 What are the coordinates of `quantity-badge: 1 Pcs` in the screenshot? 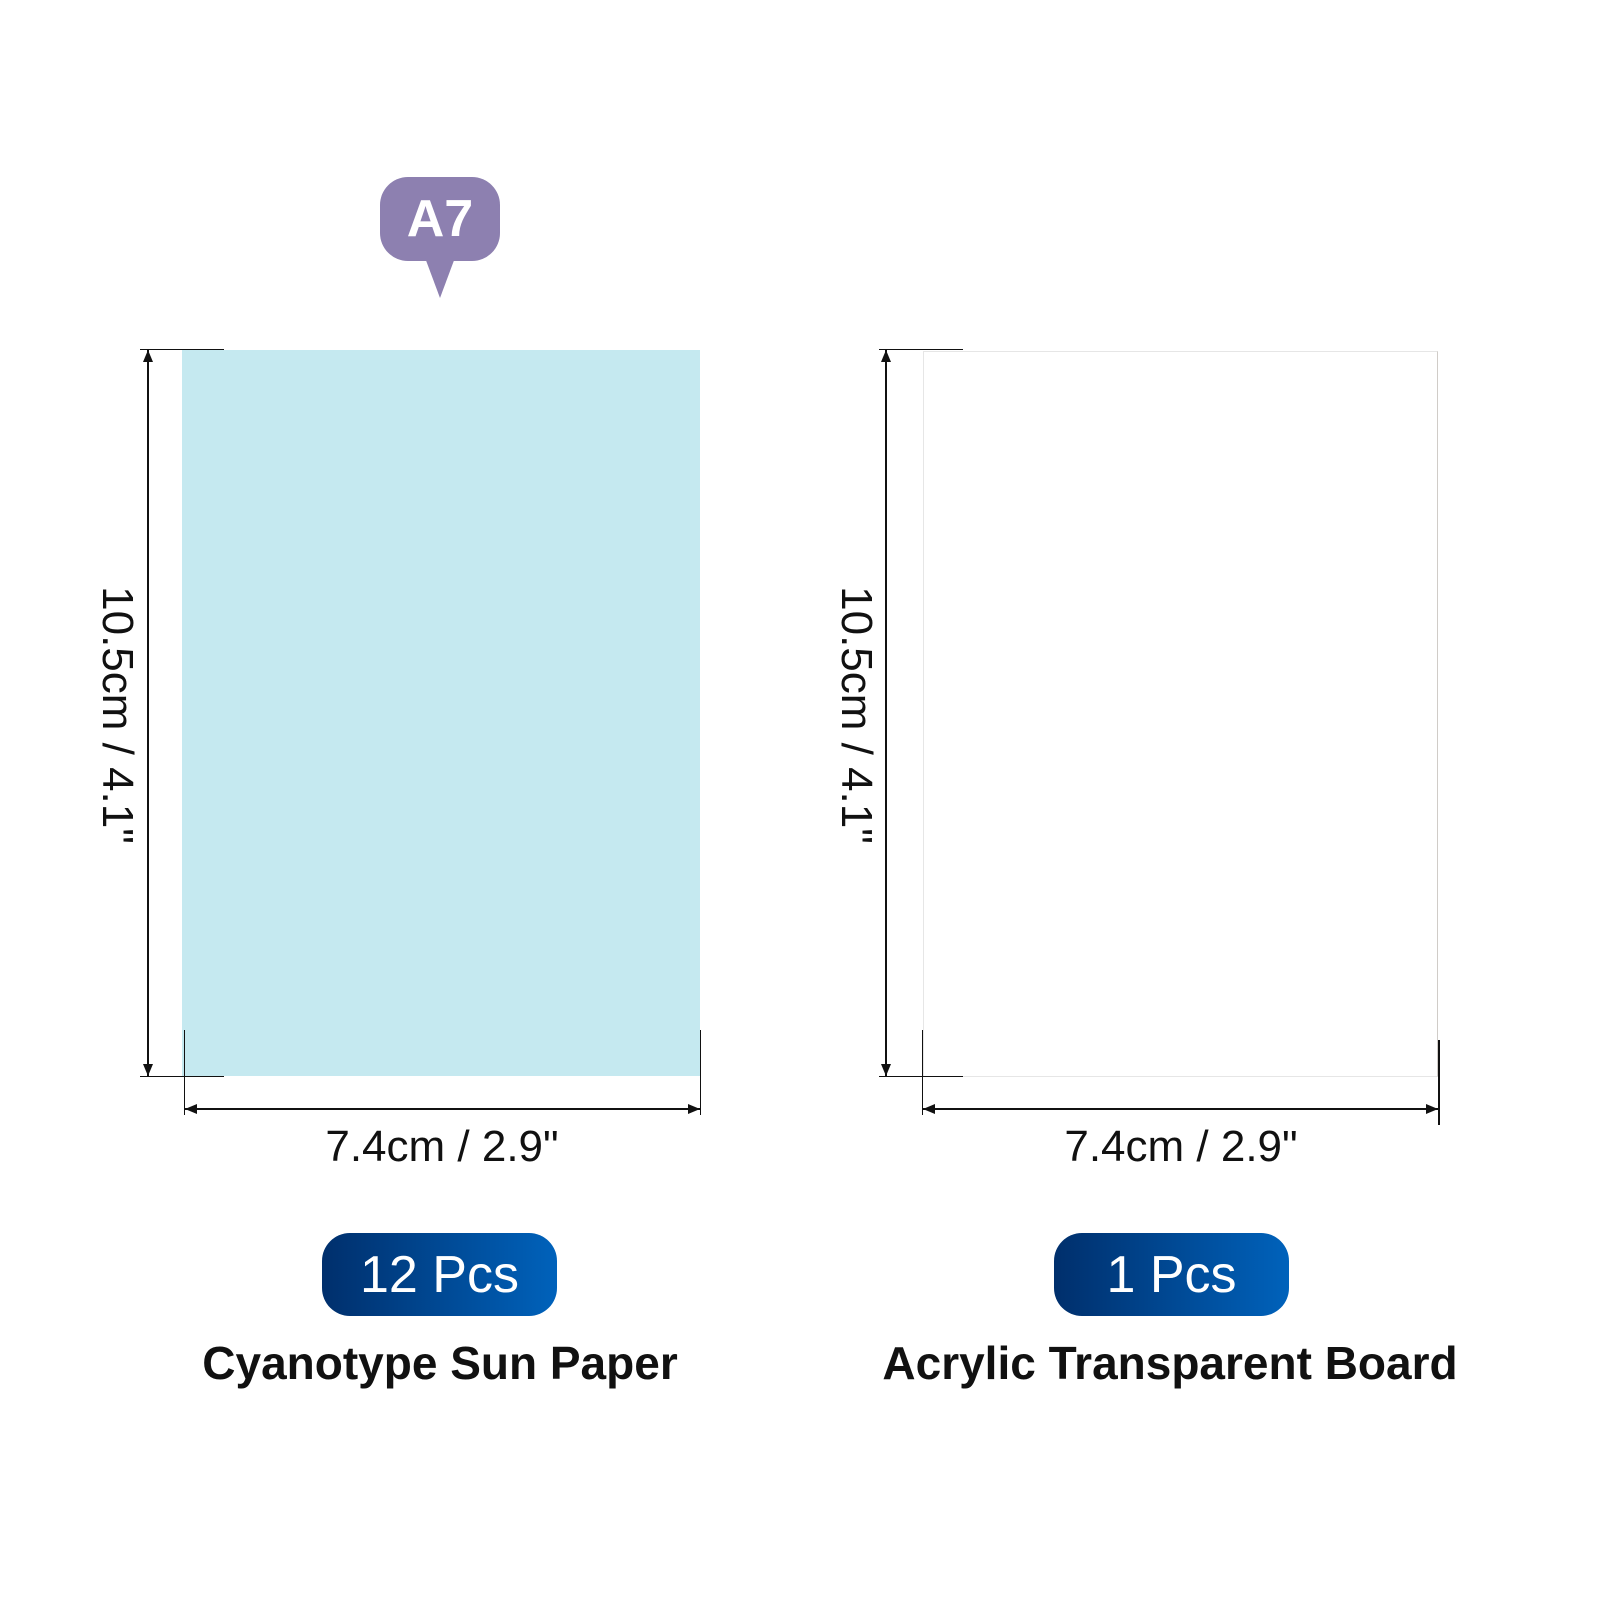 It's located at (1171, 1274).